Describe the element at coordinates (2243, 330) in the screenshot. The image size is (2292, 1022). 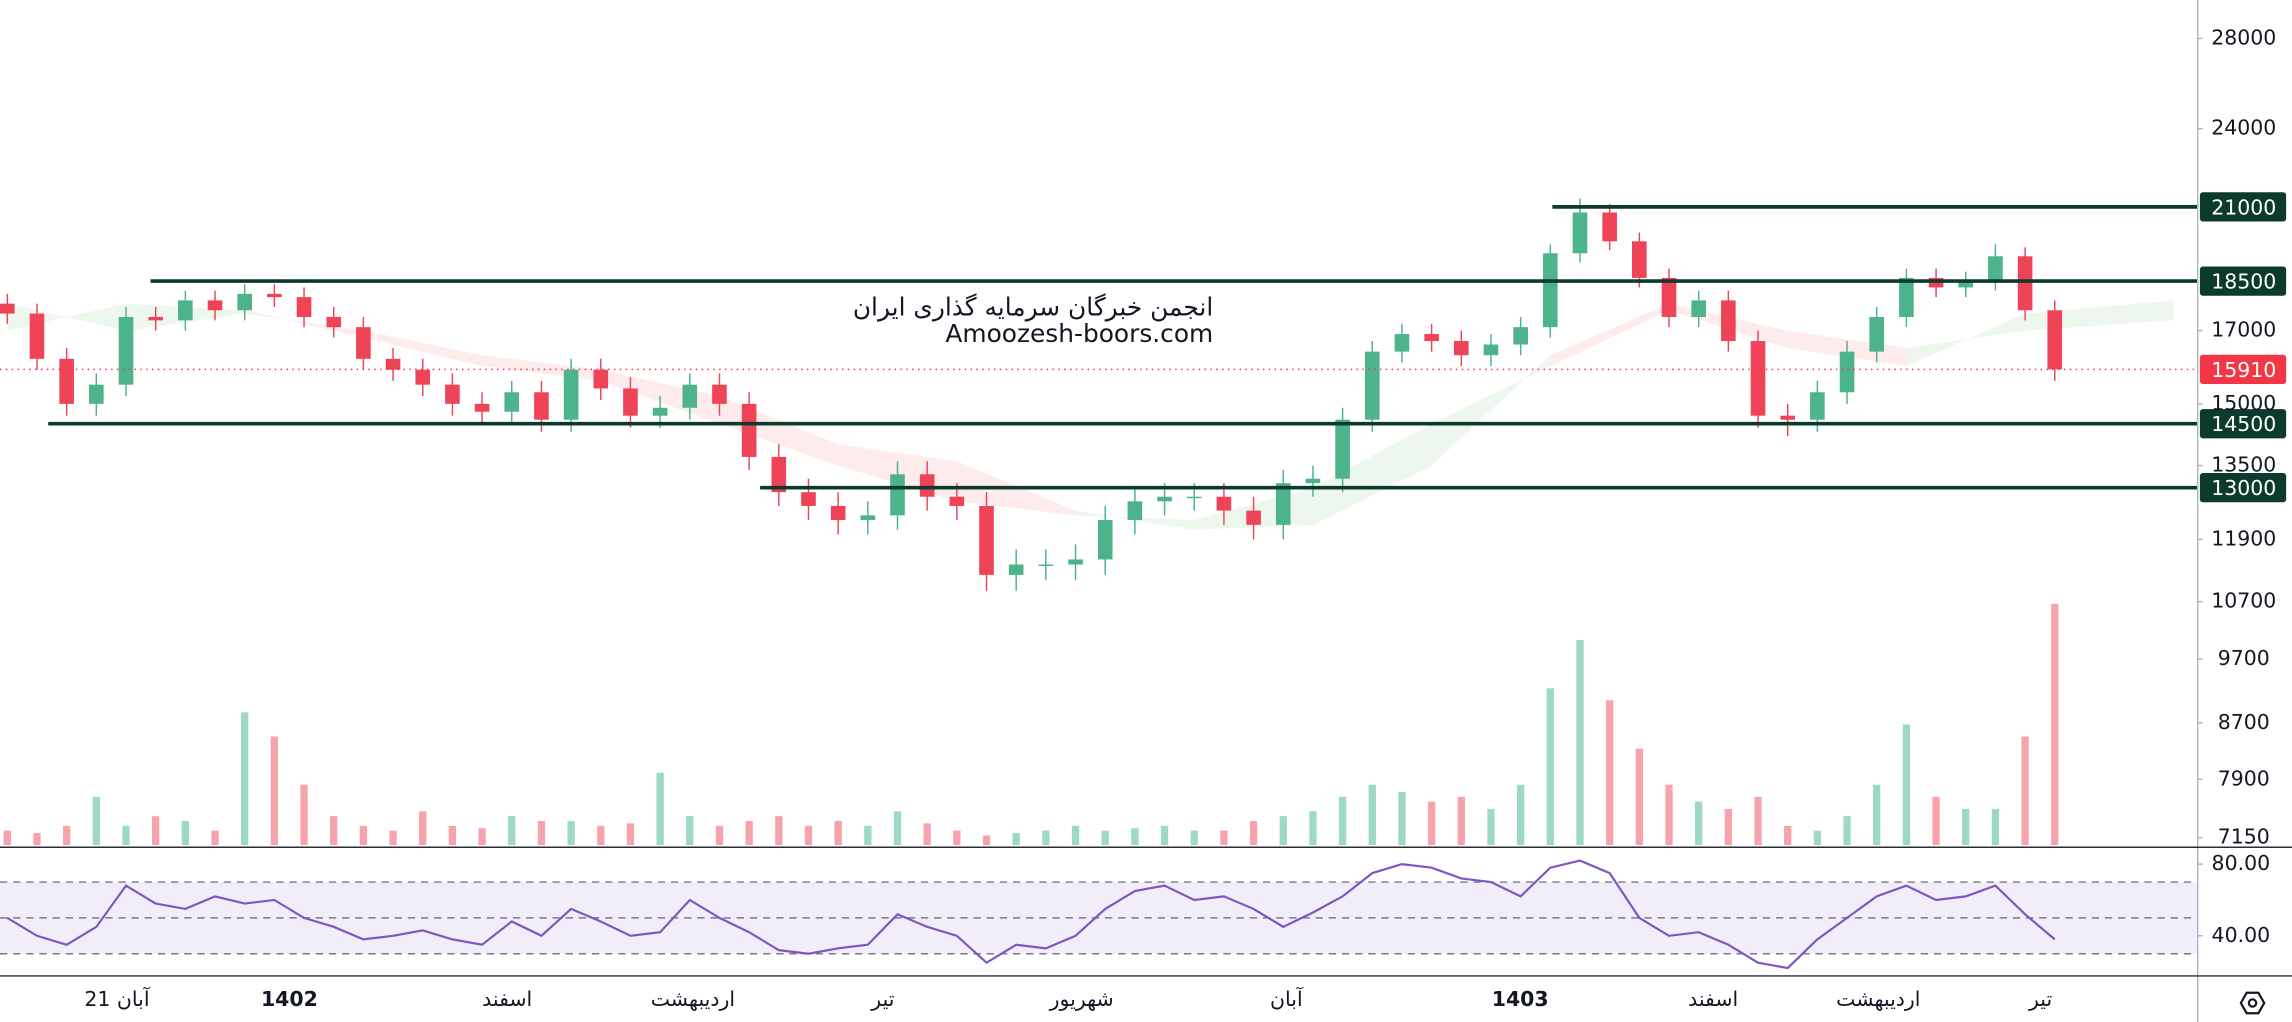
I see `y-tick-label: 17000` at that location.